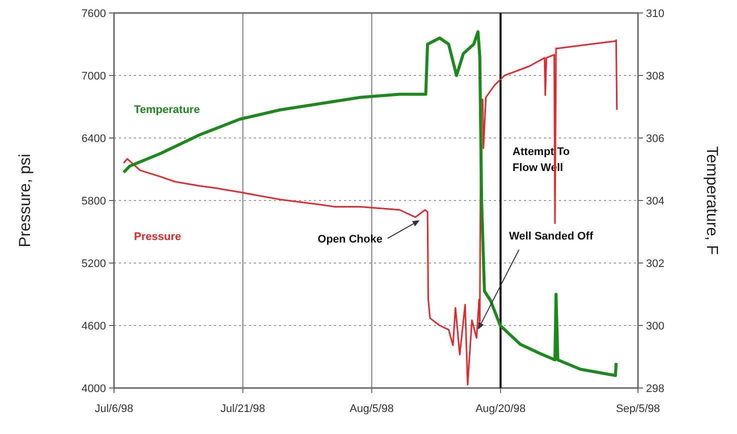 The image size is (737, 434). I want to click on y2-tick-label: 302, so click(655, 264).